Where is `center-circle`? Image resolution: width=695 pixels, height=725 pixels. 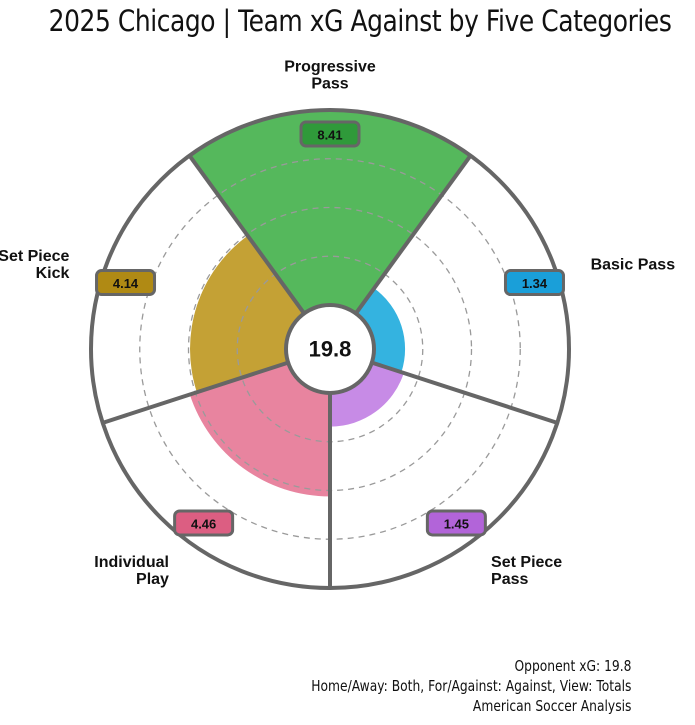
center-circle is located at coordinates (330, 349).